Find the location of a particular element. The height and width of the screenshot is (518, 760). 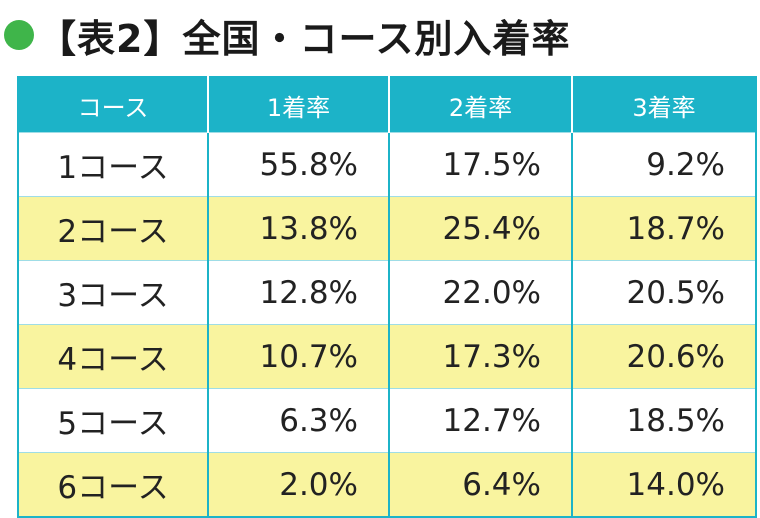

table-row: 3コース 12.8% 22.0% 20.5% is located at coordinates (387, 292).